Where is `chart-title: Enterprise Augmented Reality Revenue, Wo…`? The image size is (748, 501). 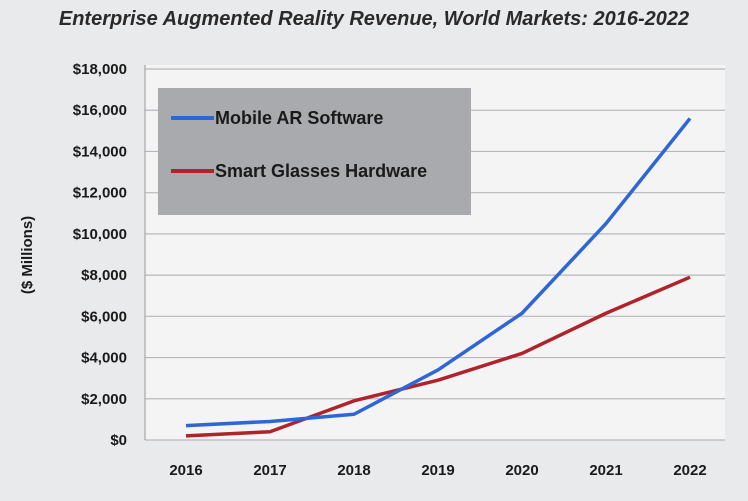
chart-title: Enterprise Augmented Reality Revenue, Wo… is located at coordinates (374, 19).